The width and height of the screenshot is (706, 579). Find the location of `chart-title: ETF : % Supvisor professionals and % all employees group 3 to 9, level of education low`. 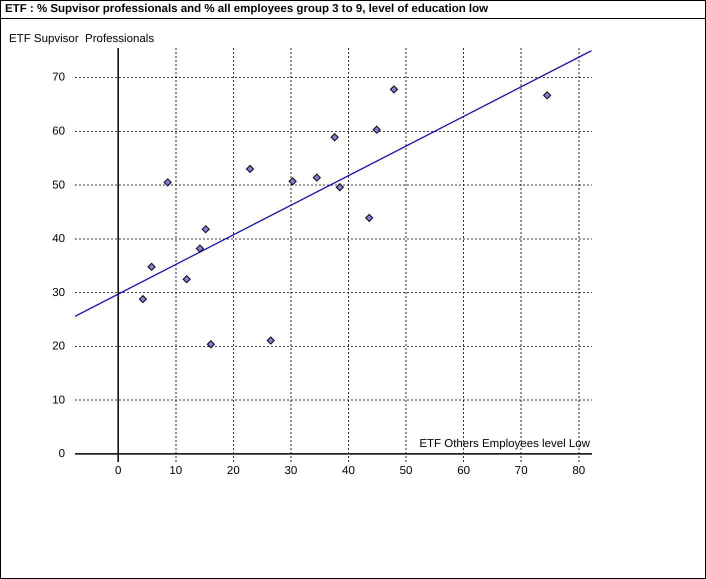

chart-title: ETF : % Supvisor professionals and % all employees group 3 to 9, level of education low is located at coordinates (353, 9).